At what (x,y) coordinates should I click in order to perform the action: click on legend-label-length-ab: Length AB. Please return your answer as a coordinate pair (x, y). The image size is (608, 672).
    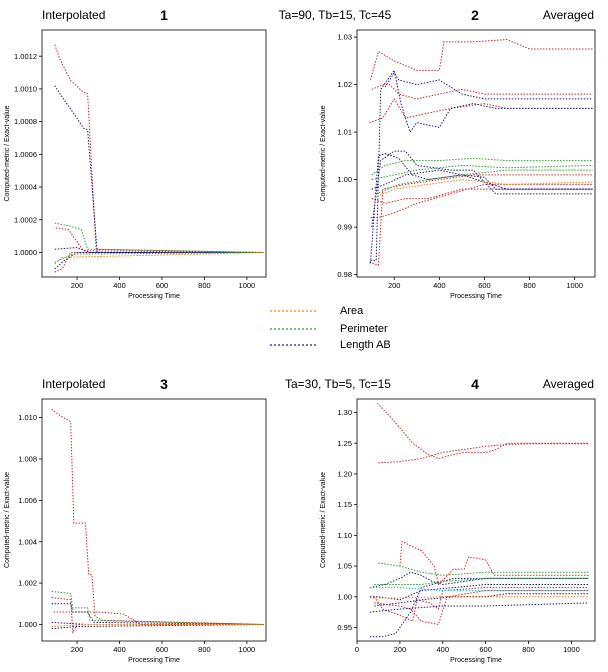
    Looking at the image, I should click on (365, 345).